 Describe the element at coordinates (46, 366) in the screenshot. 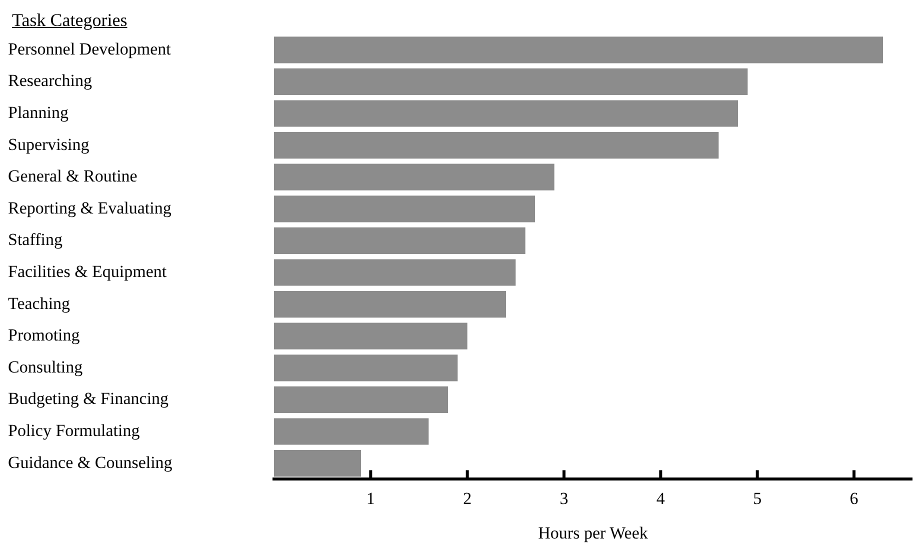

I see `y-tick-label: Consulting` at that location.